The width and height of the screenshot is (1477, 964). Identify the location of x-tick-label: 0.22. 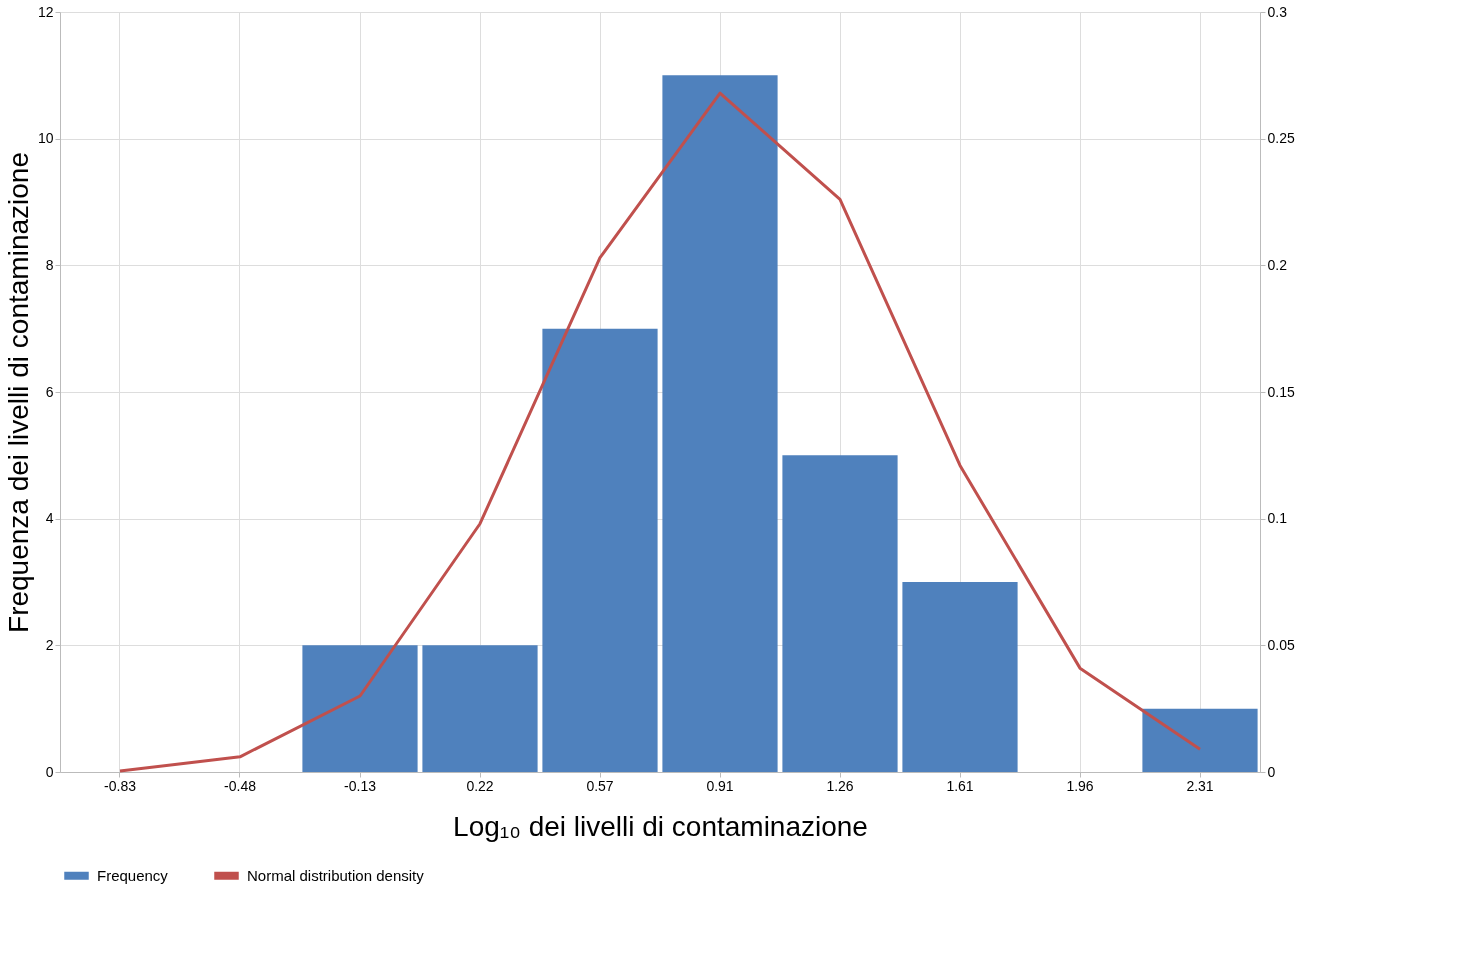
(480, 785).